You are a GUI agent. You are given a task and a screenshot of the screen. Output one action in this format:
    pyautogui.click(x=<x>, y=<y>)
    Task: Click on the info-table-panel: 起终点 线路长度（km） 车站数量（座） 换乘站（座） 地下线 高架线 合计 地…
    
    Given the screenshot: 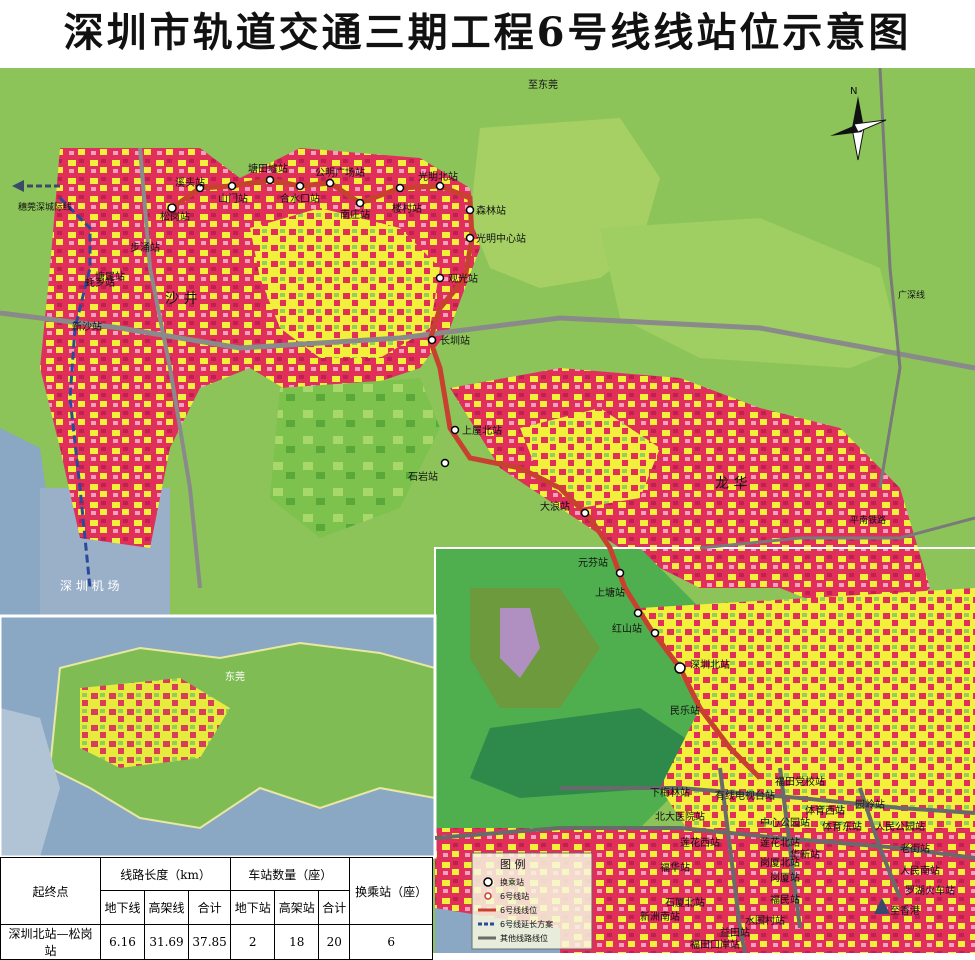 What is the action you would take?
    pyautogui.click(x=216, y=908)
    